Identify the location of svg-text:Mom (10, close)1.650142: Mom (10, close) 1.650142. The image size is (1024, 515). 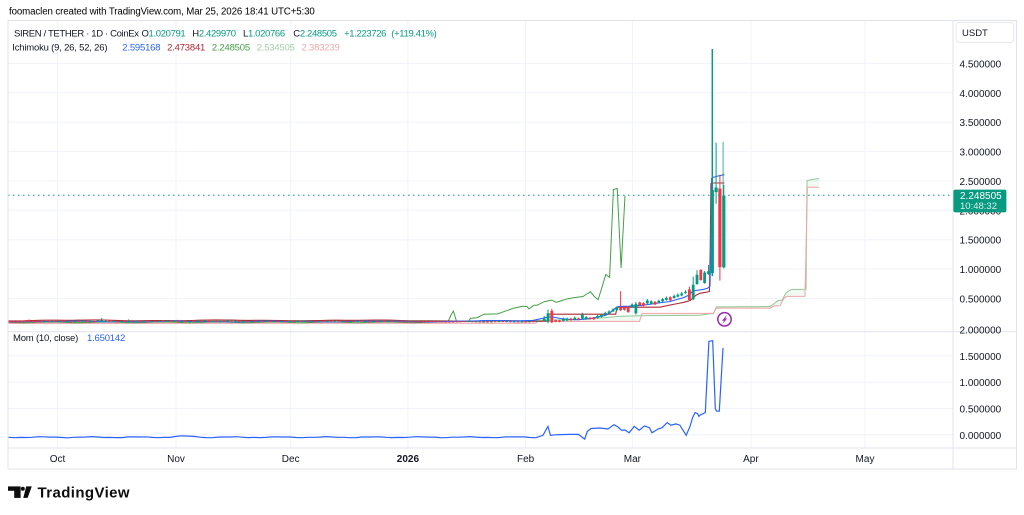
(69, 338).